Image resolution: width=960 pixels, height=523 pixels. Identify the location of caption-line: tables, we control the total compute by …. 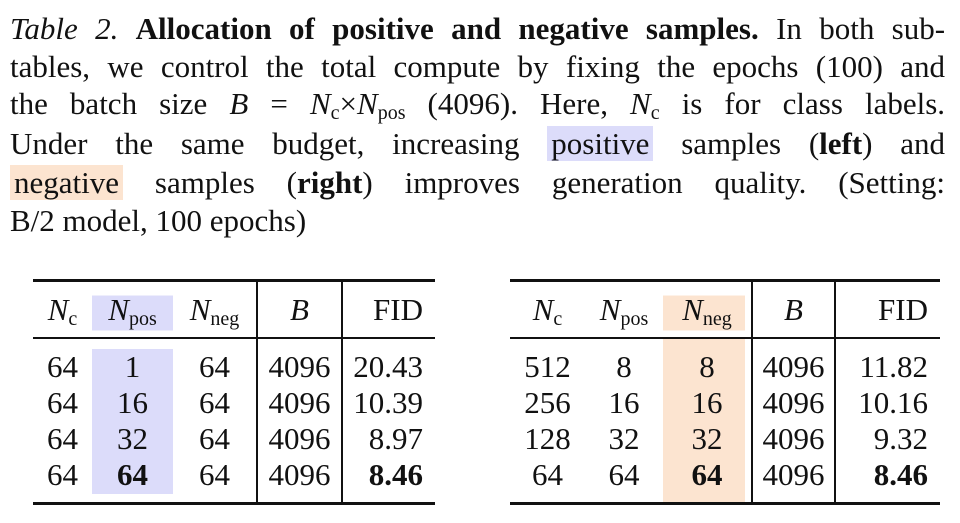
(477, 66).